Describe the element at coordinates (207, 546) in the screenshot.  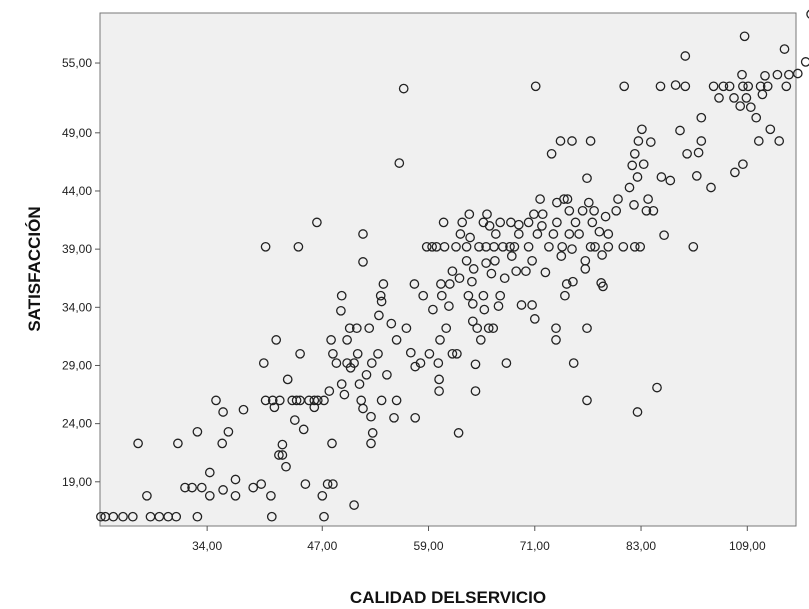
I see `x-tick-label: 34,00` at that location.